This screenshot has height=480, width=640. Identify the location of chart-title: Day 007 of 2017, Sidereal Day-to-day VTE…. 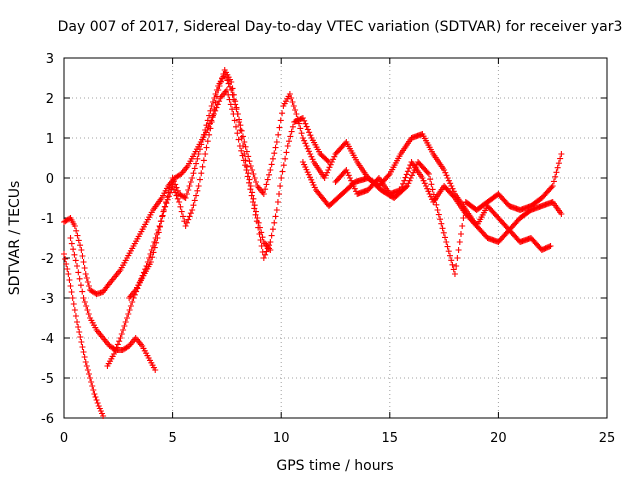
(340, 27).